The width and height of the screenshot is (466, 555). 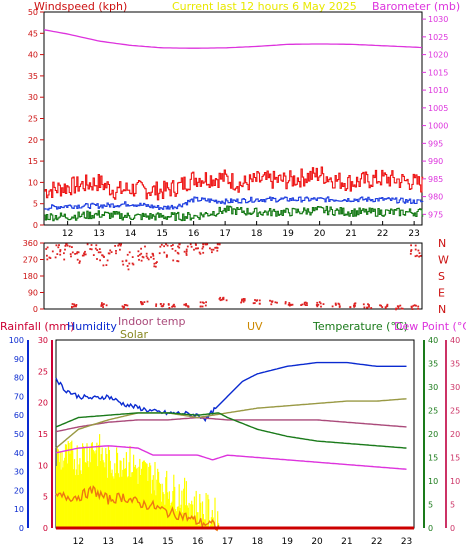 What do you see at coordinates (19, 359) in the screenshot?
I see `humidity-tick-label: 90` at bounding box center [19, 359].